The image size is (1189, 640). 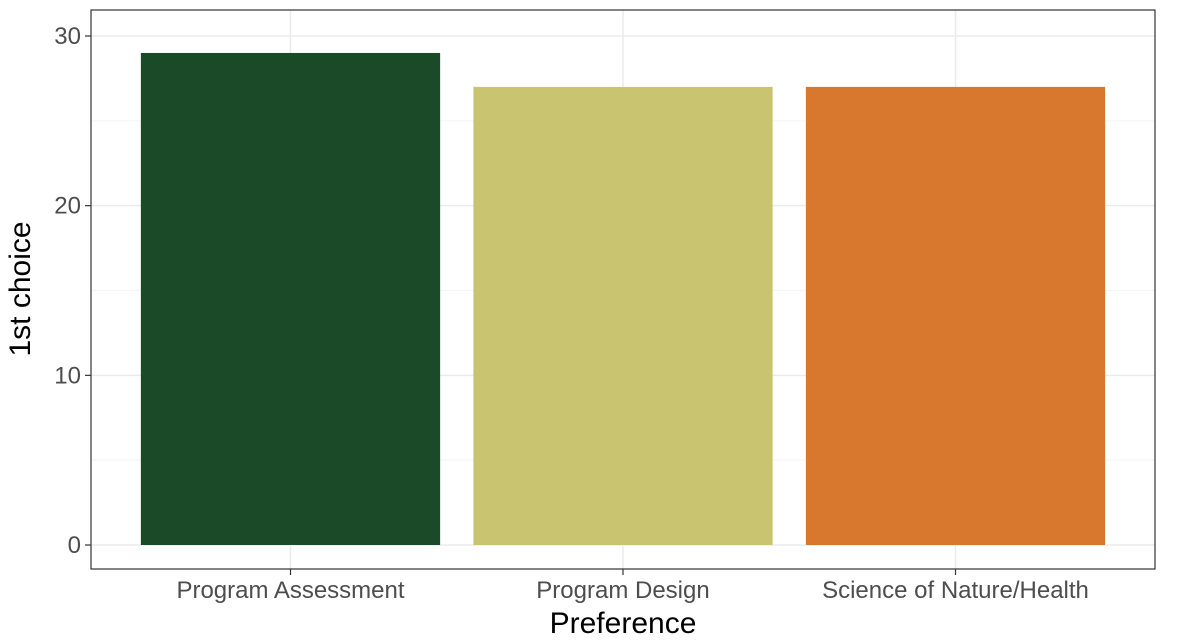 What do you see at coordinates (290, 590) in the screenshot?
I see `x-tick-label: Program Assessment` at bounding box center [290, 590].